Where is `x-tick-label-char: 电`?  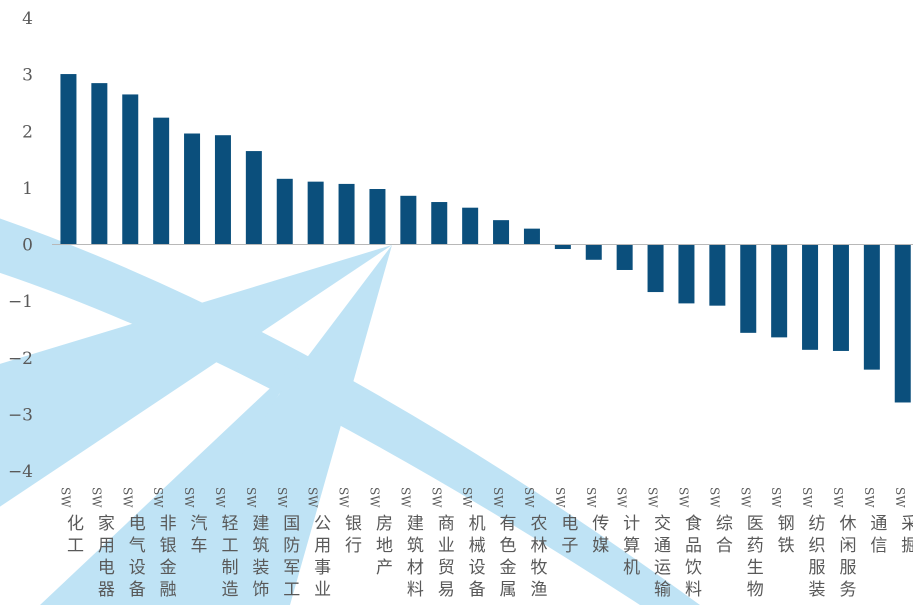 x-tick-label-char: 电 is located at coordinates (137, 524).